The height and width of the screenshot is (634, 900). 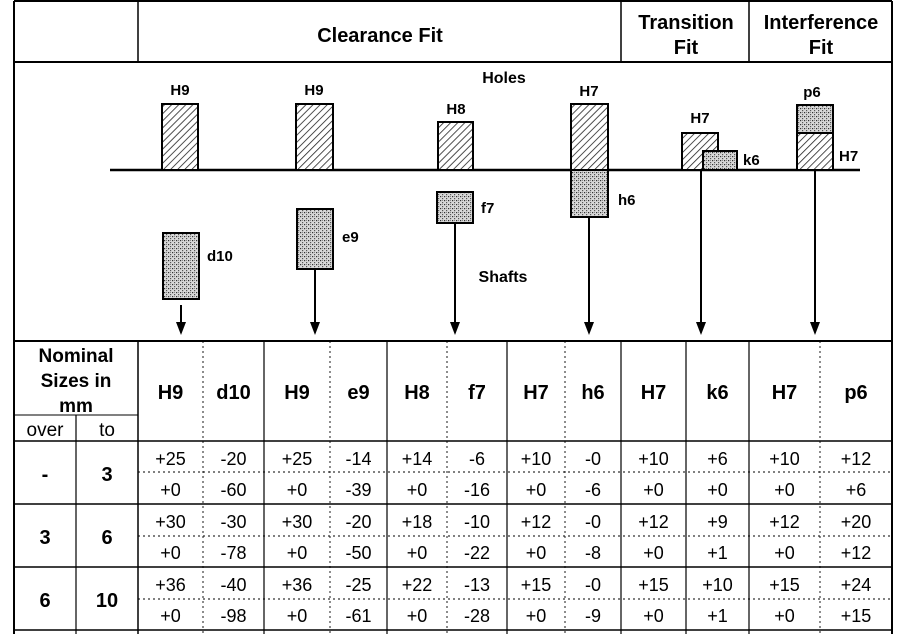 What do you see at coordinates (233, 585) in the screenshot?
I see `upper-deviation-cell: -40` at bounding box center [233, 585].